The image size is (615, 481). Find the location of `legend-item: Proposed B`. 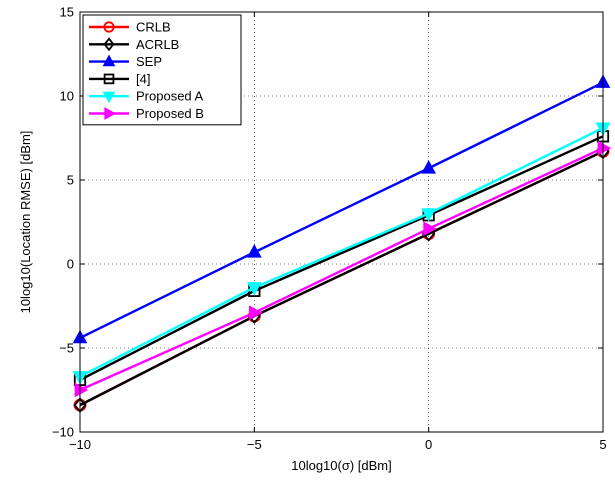

legend-item: Proposed B is located at coordinates (146, 113).